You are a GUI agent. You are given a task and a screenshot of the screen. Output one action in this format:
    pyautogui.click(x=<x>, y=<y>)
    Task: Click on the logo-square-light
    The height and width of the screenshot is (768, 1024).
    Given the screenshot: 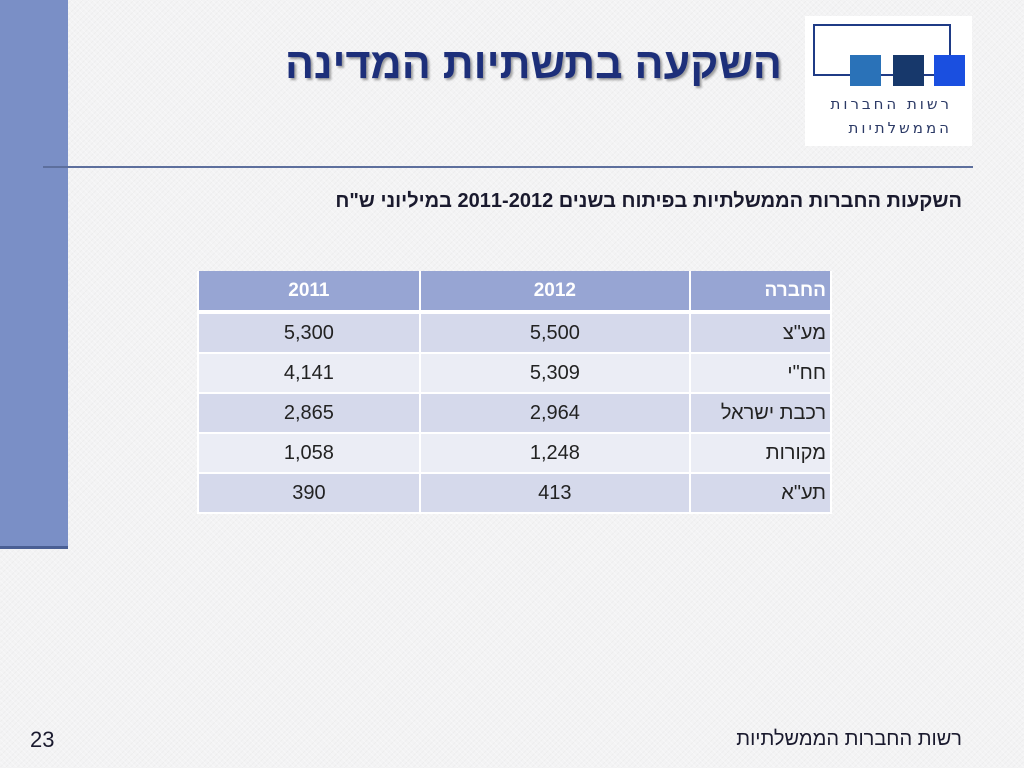 What is the action you would take?
    pyautogui.click(x=865, y=70)
    